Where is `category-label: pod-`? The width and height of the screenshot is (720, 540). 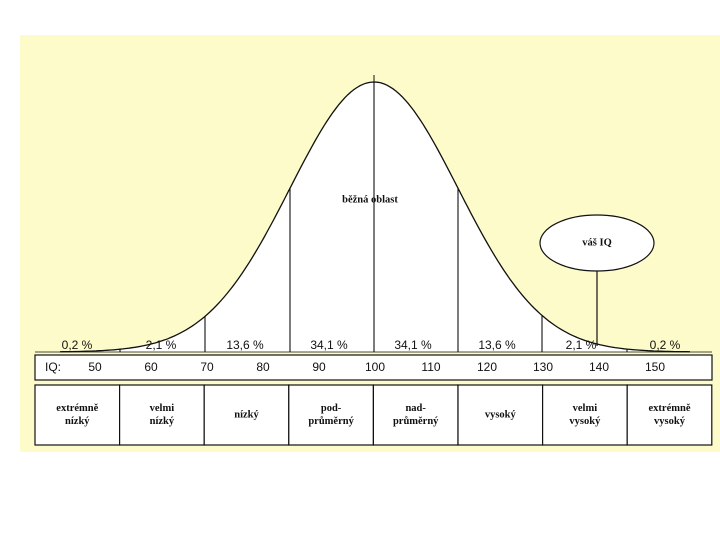
category-label: pod- is located at coordinates (331, 408).